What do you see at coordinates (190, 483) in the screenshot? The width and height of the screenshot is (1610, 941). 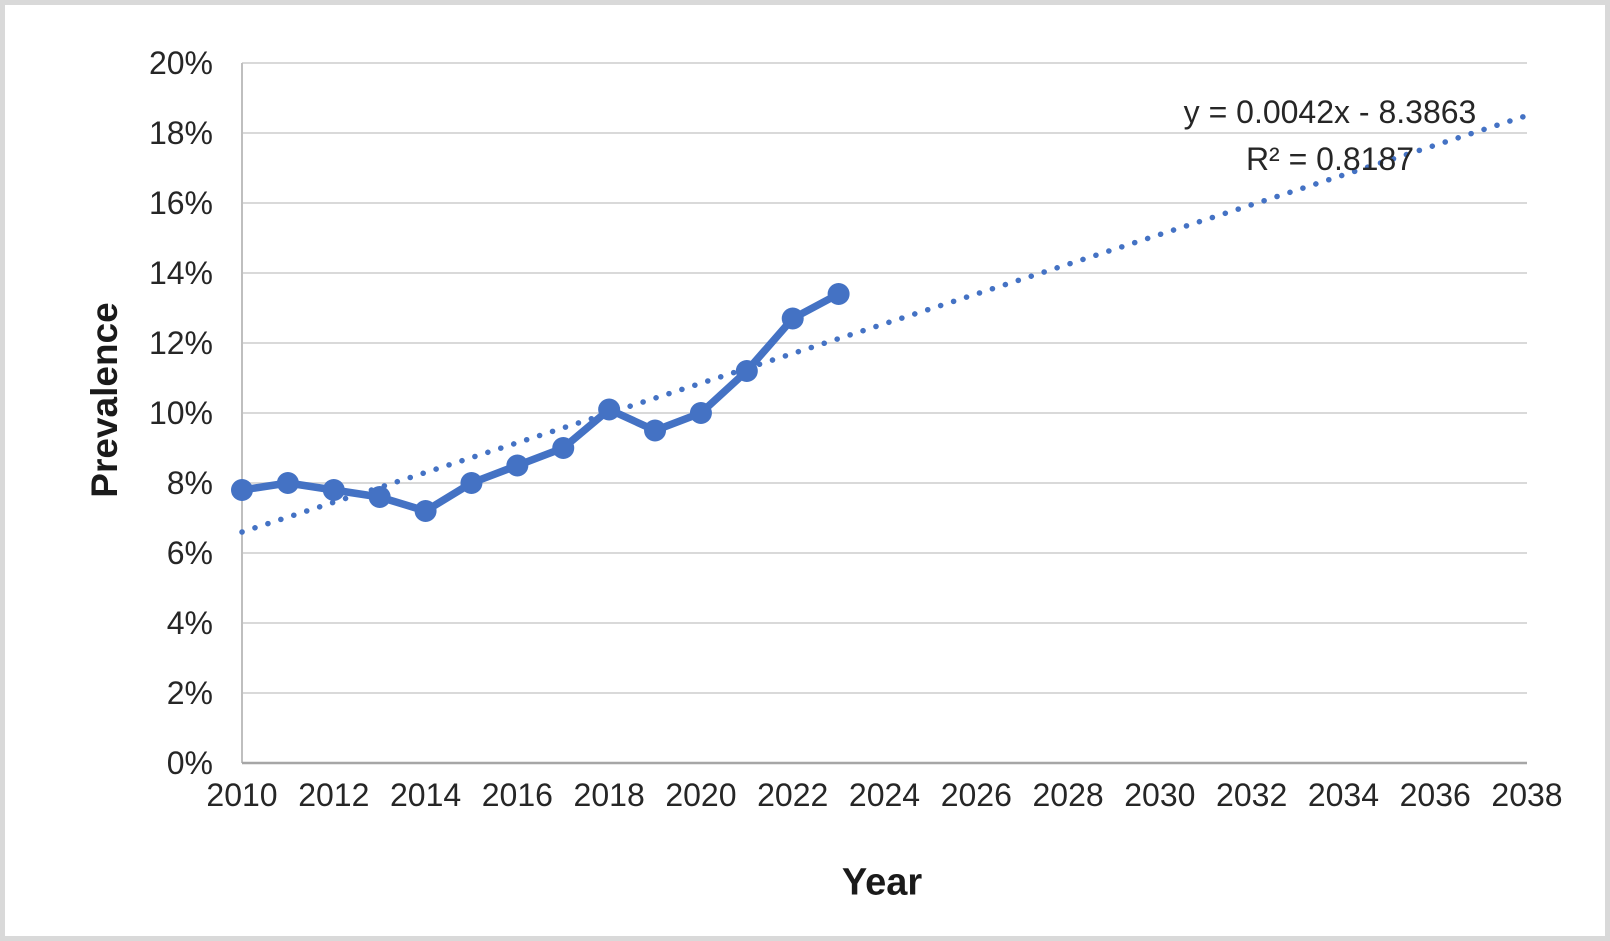 I see `y-tick-label: 8%` at bounding box center [190, 483].